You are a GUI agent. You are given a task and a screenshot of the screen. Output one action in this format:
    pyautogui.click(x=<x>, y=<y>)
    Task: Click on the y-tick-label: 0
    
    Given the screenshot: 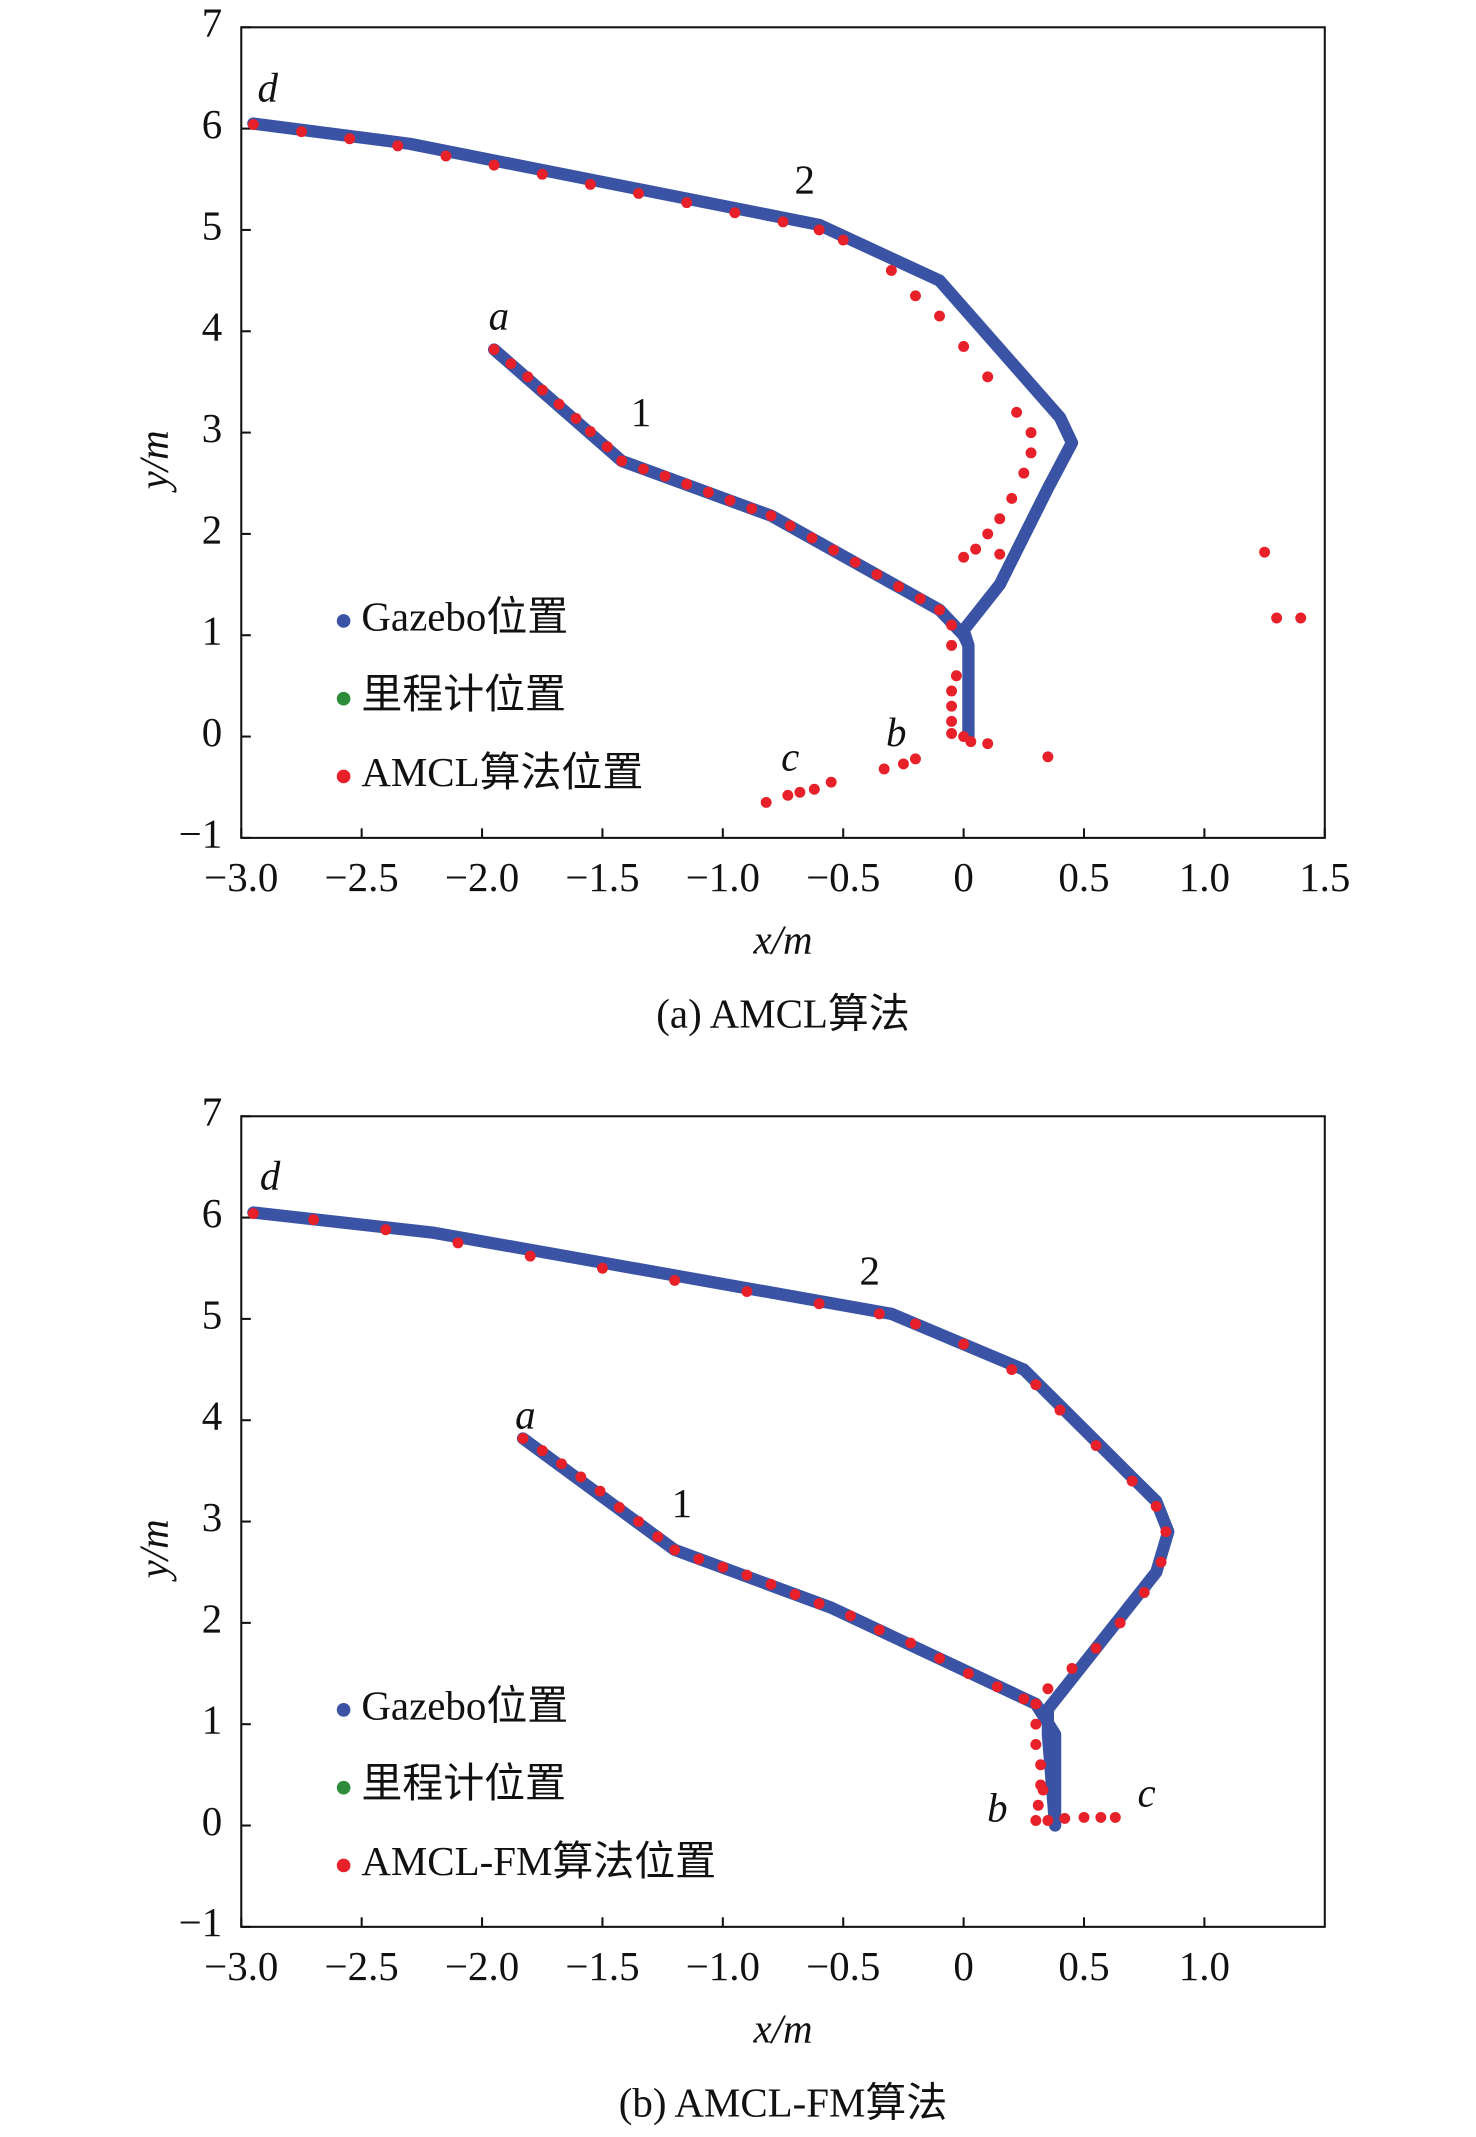 What is the action you would take?
    pyautogui.click(x=212, y=732)
    